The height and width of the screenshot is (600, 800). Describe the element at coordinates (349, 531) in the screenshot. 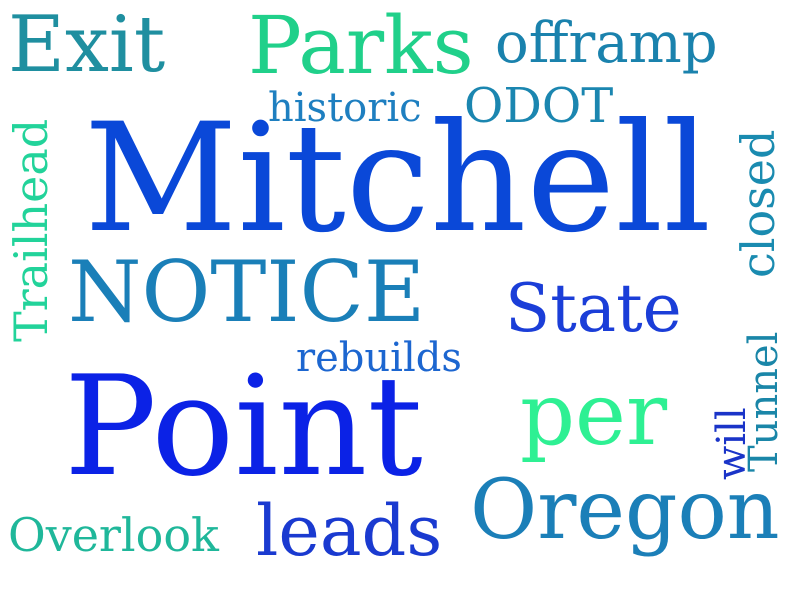

I see `word-leads: leads` at that location.